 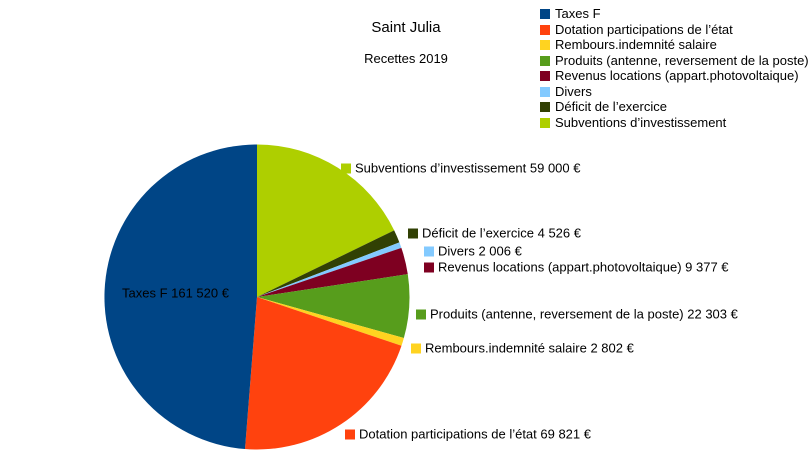 I want to click on pie-slice-d-ficit-de-l-exercice, so click(x=328, y=263).